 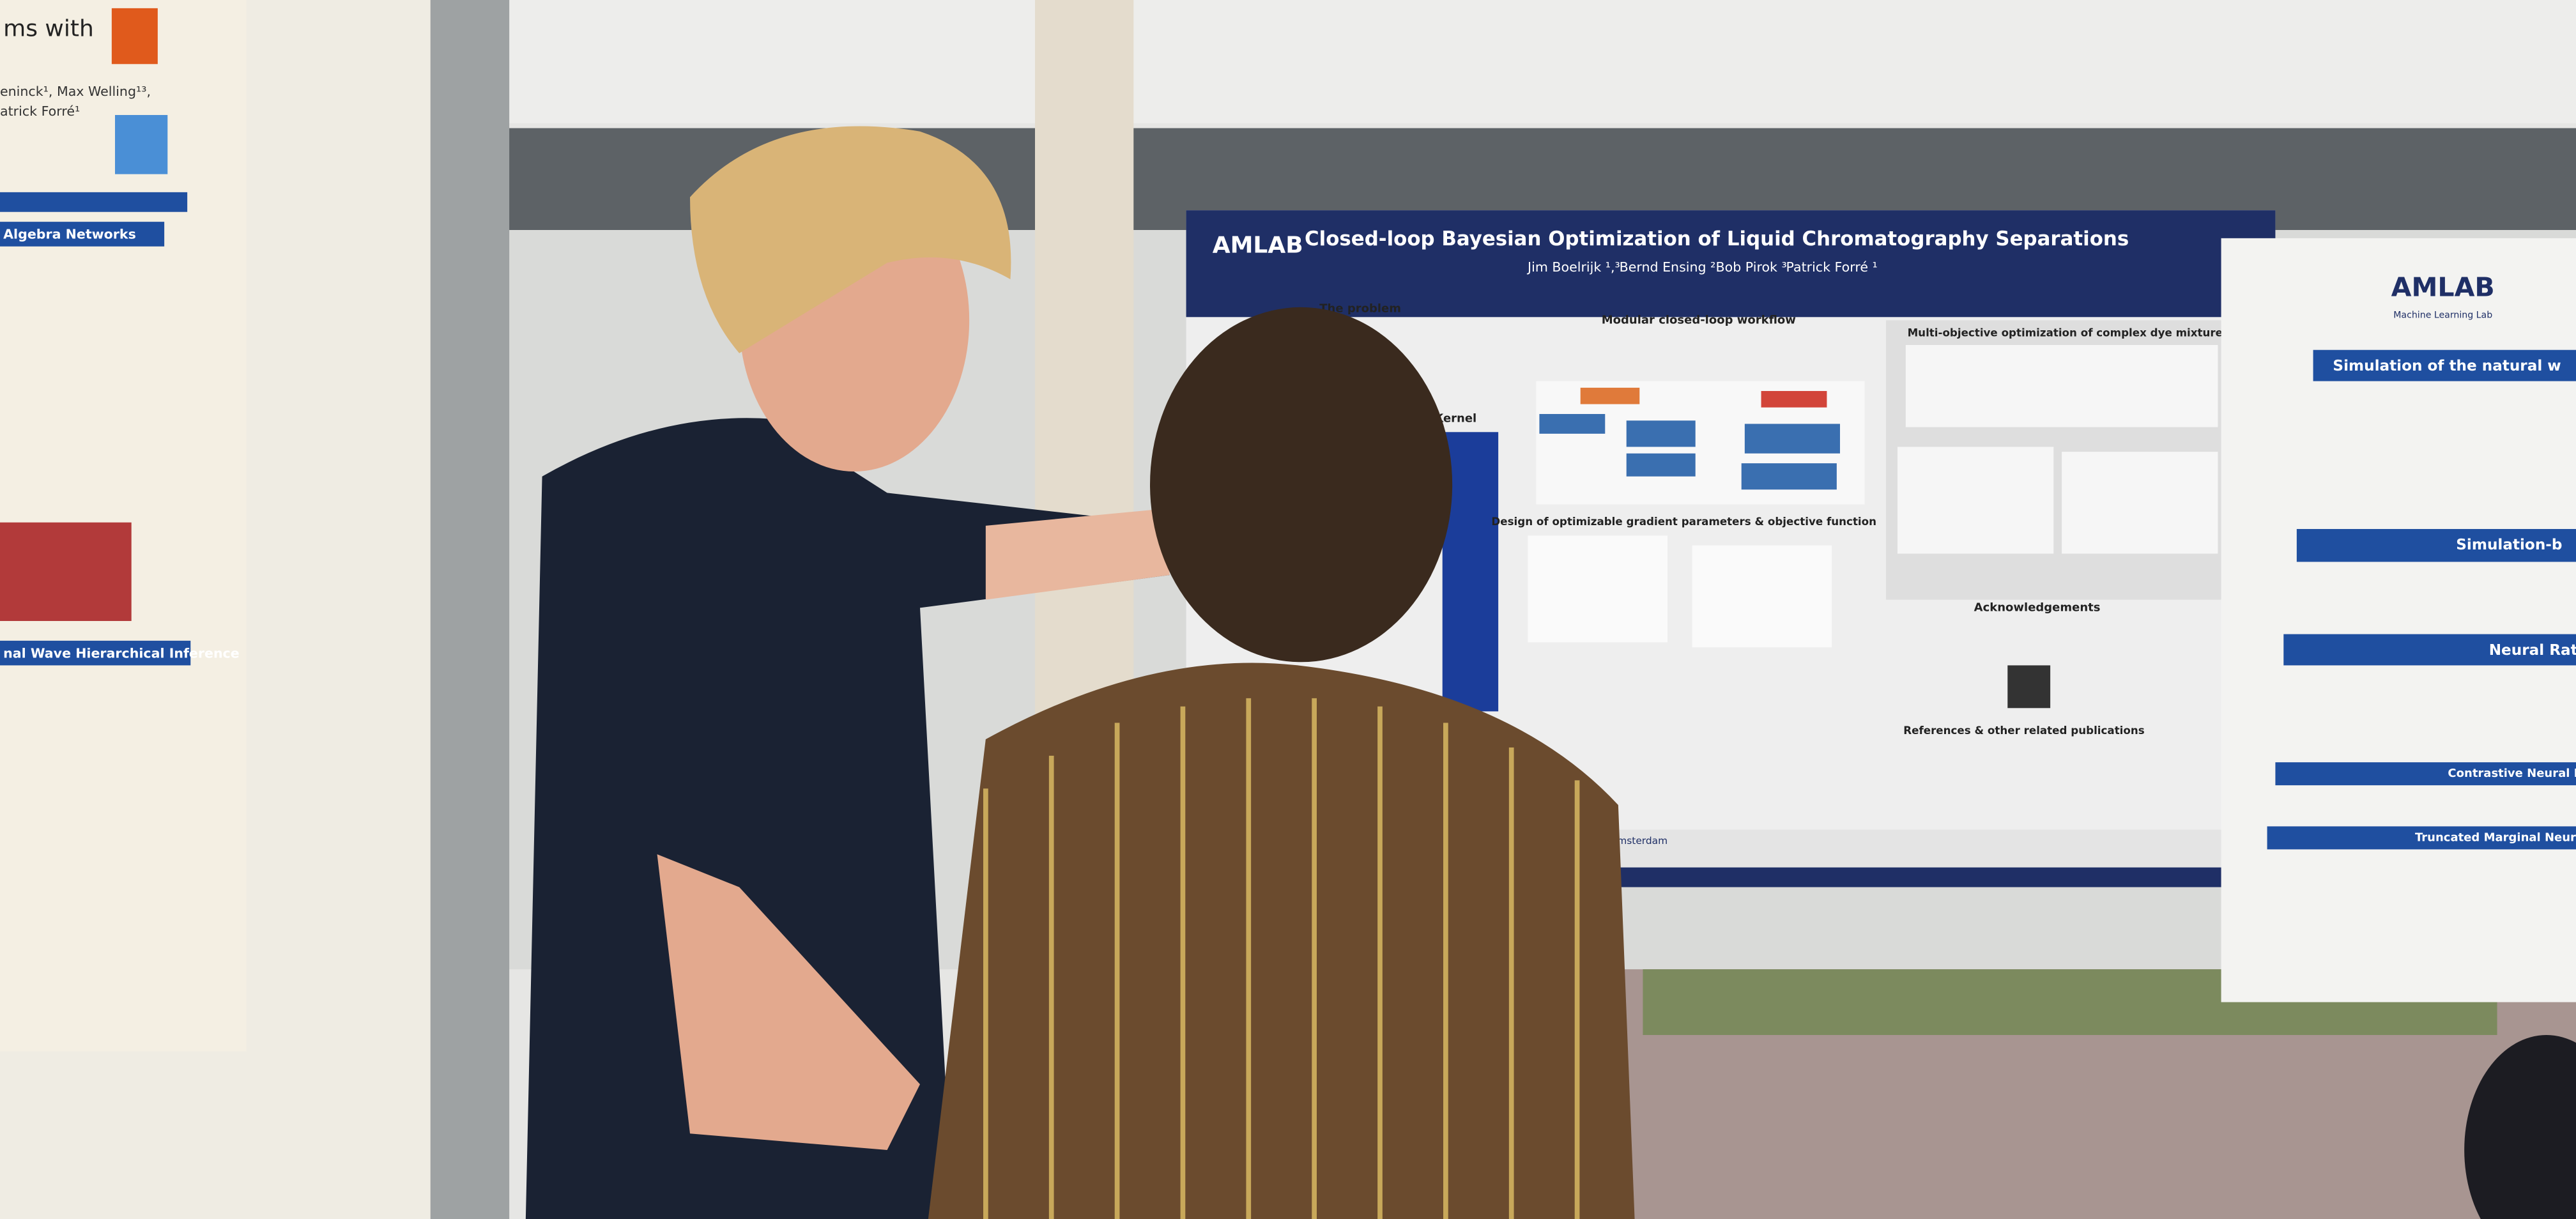 I want to click on poster-text: ms with, so click(x=48, y=28).